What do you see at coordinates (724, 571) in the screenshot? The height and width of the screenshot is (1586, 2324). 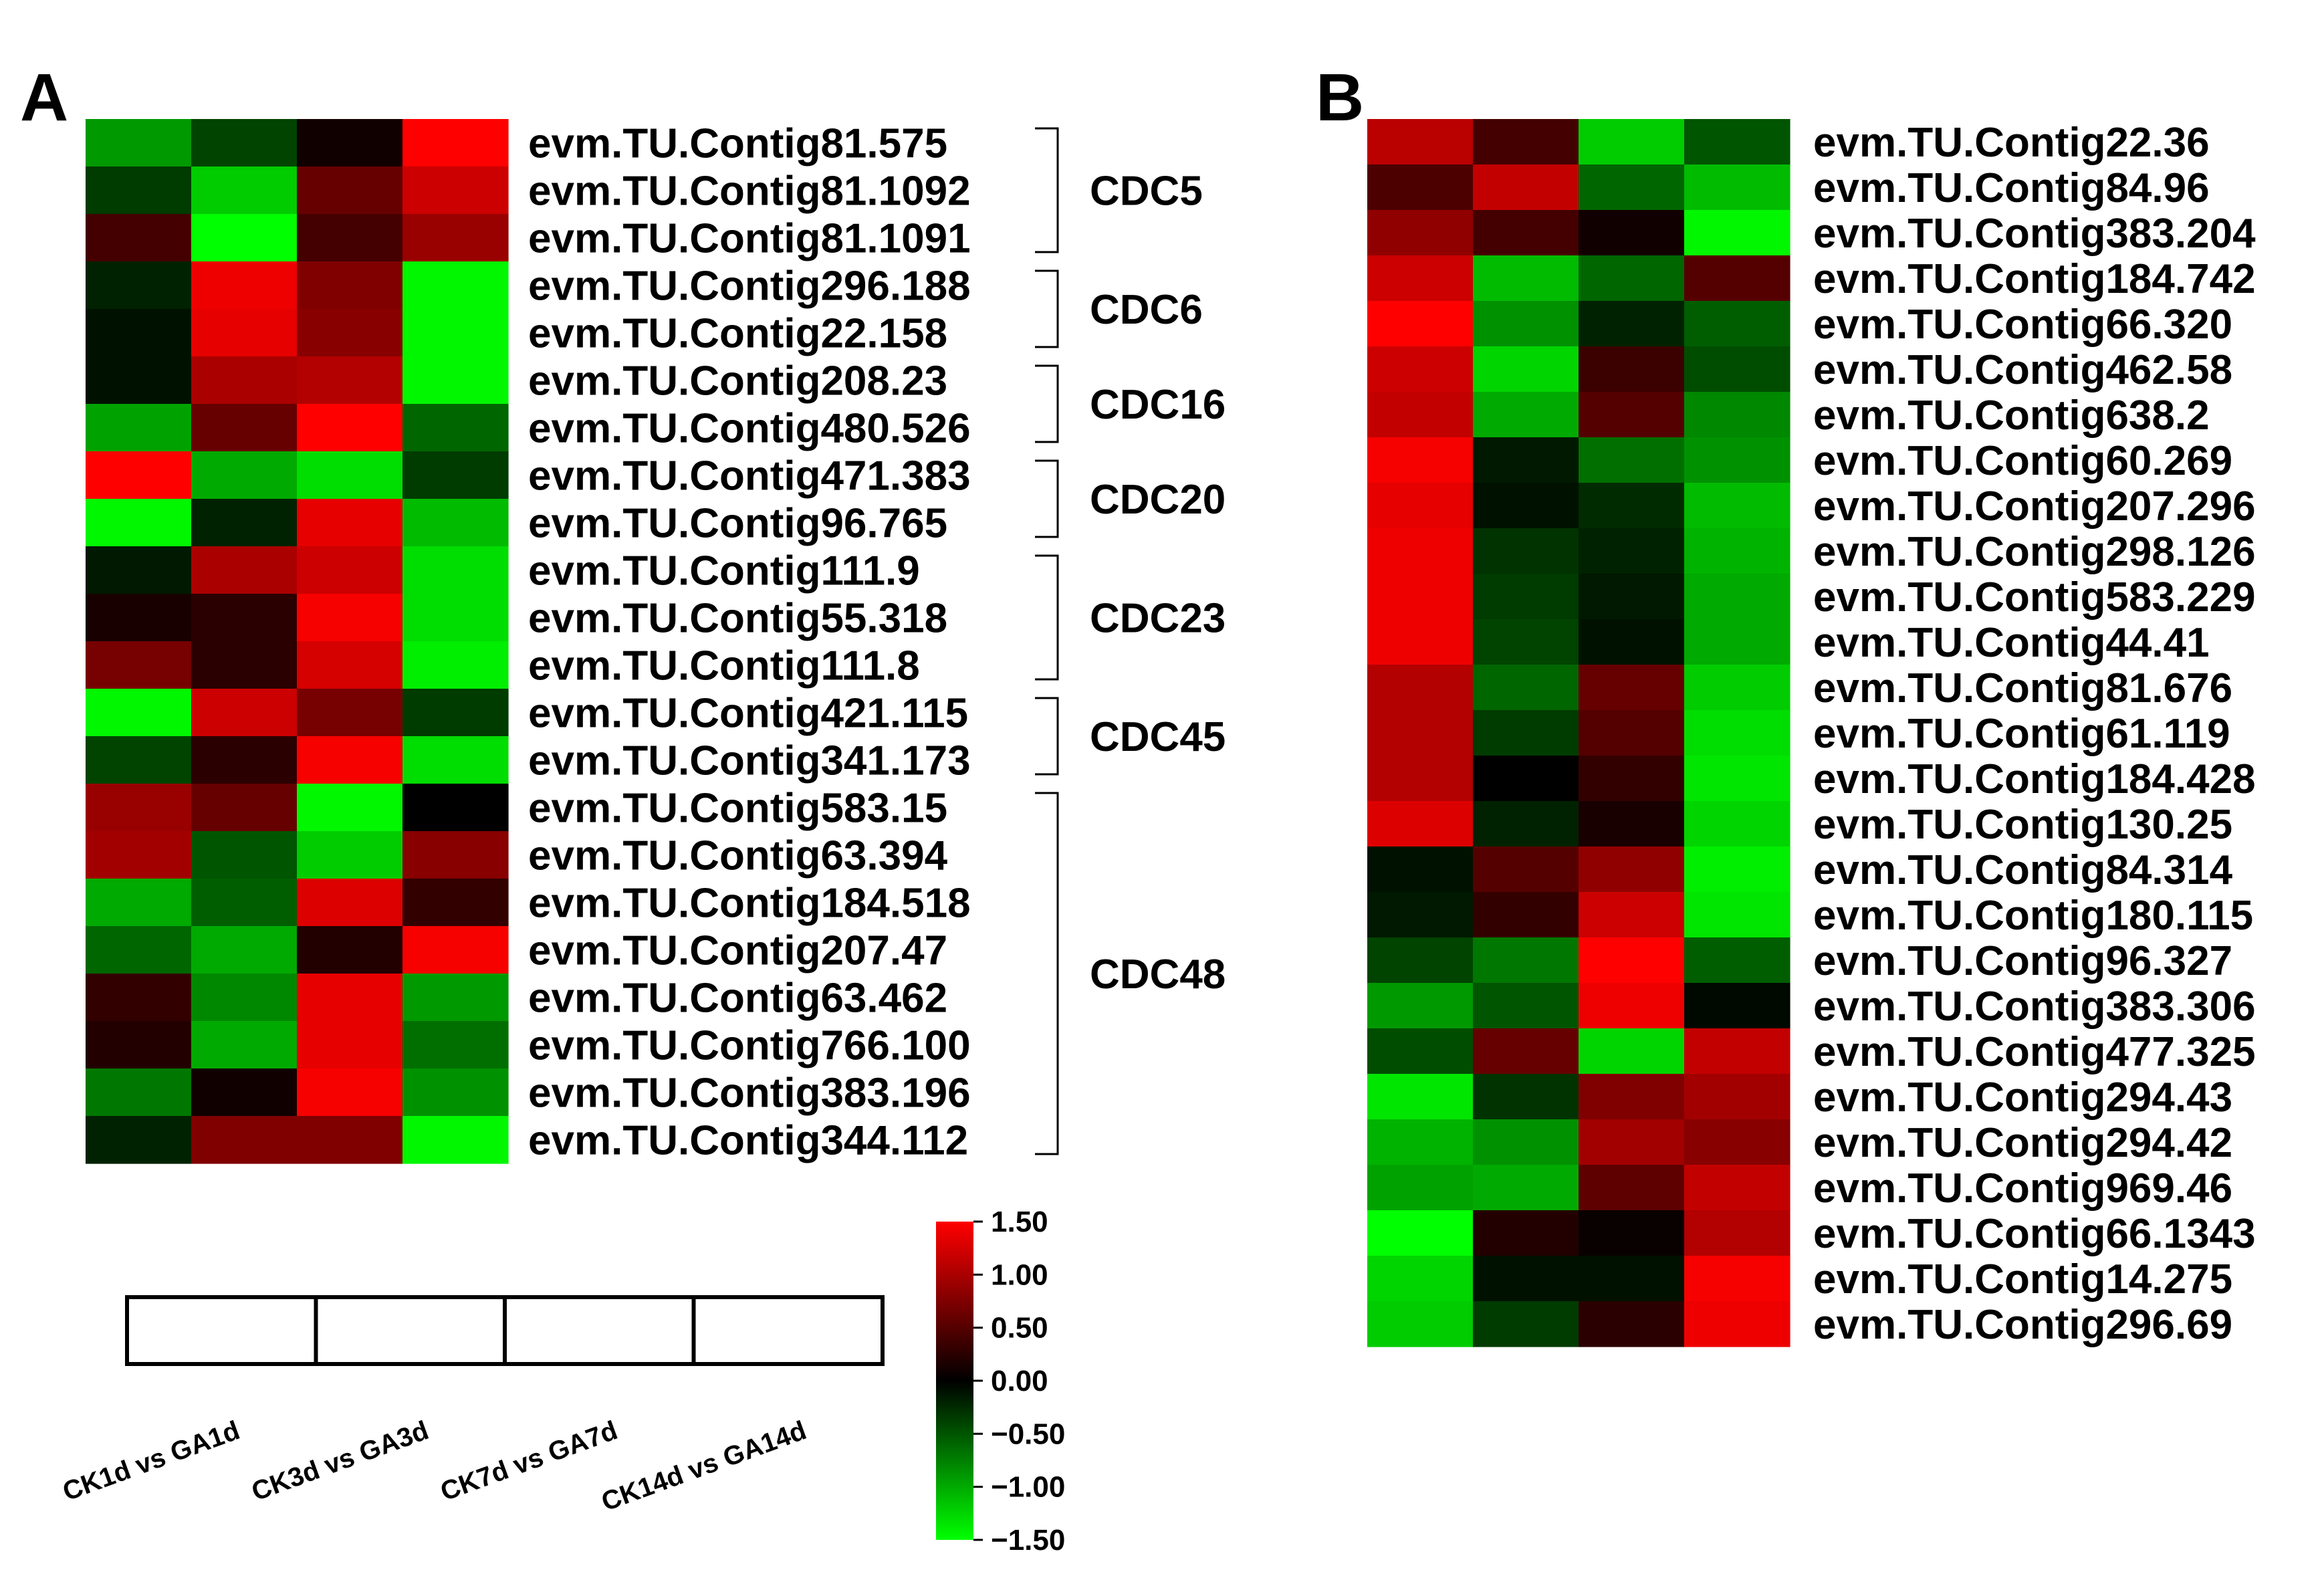 I see `gene-label: evm.TU.Contig111.9` at bounding box center [724, 571].